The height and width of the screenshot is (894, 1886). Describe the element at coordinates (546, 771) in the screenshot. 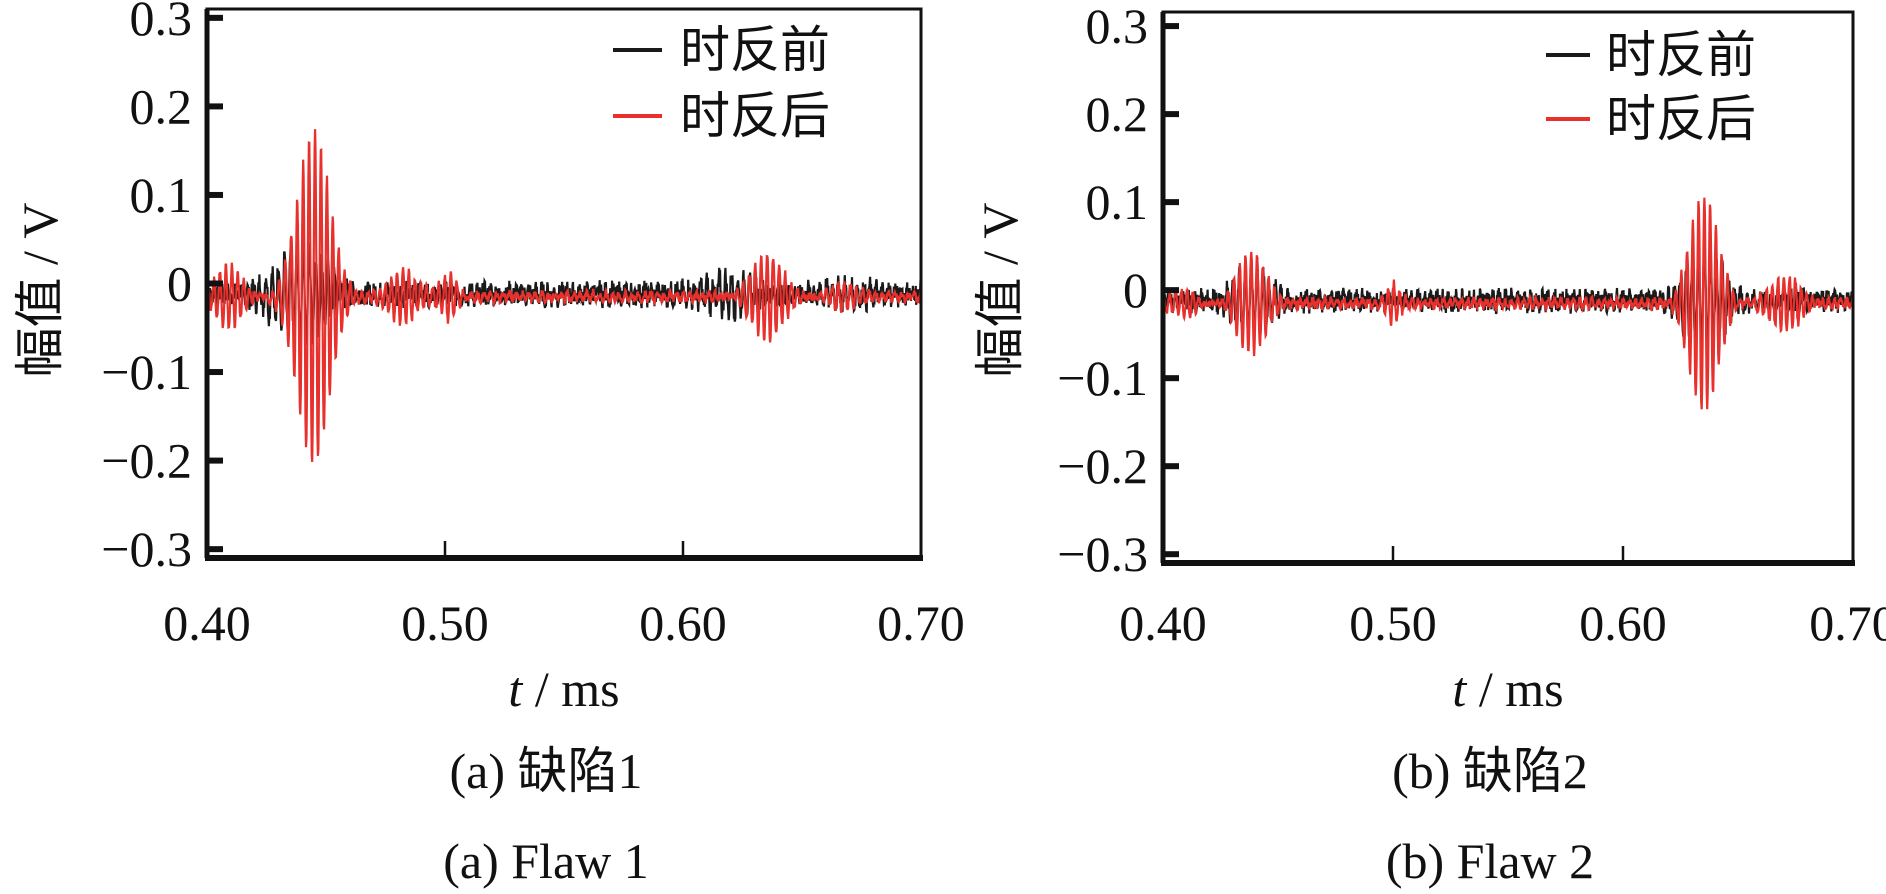

I see `caption-zh: (a) 缺陷1` at that location.